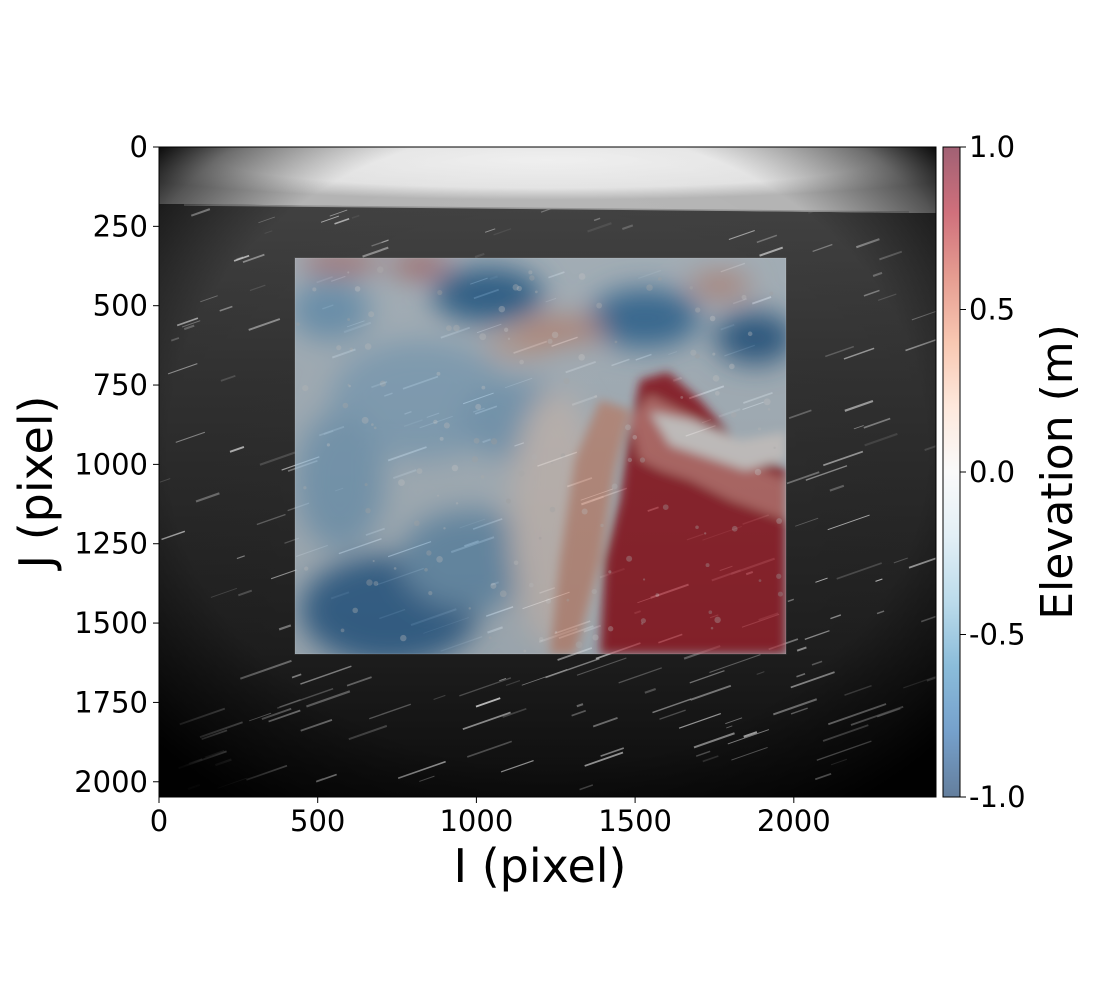 Image resolution: width=1100 pixels, height=1000 pixels. I want to click on y-tick-label: 2000, so click(111, 782).